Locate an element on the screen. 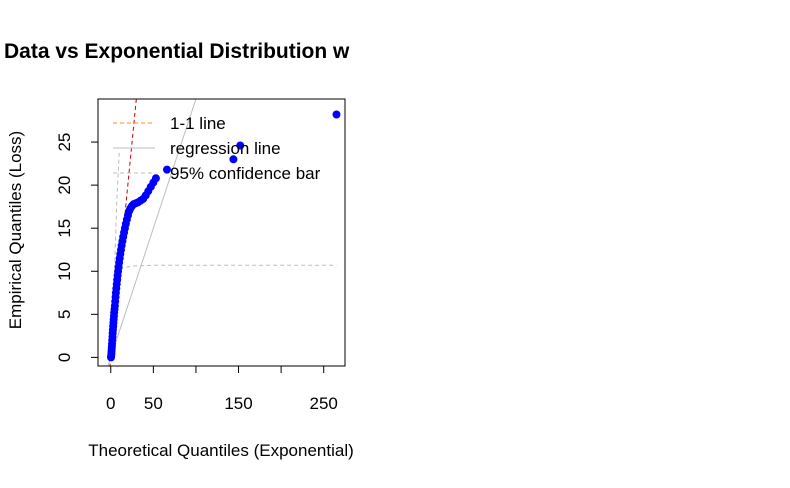 Image resolution: width=790 pixels, height=488 pixels. regression-line is located at coordinates (152, 232).